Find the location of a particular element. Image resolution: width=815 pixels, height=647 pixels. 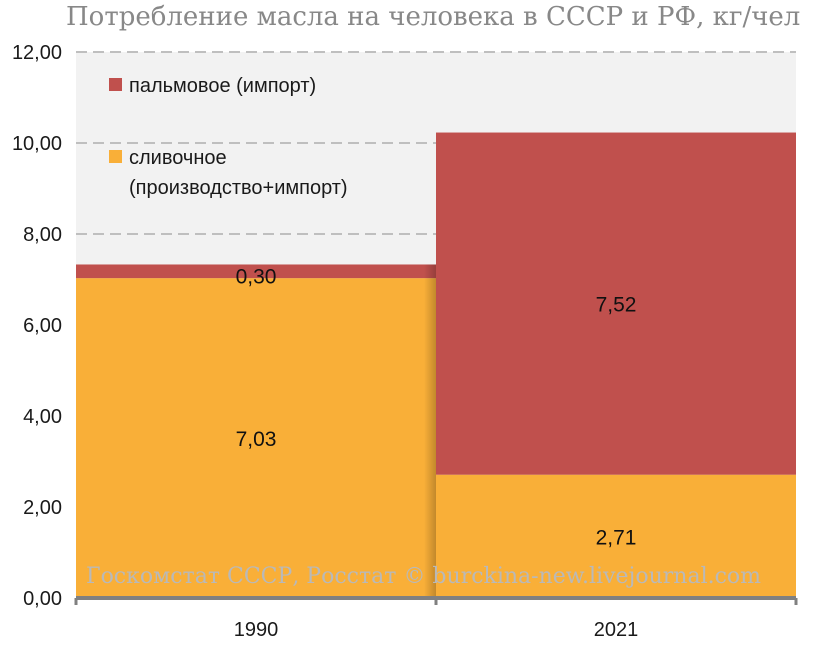

x-tick-label: 1990 is located at coordinates (256, 630).